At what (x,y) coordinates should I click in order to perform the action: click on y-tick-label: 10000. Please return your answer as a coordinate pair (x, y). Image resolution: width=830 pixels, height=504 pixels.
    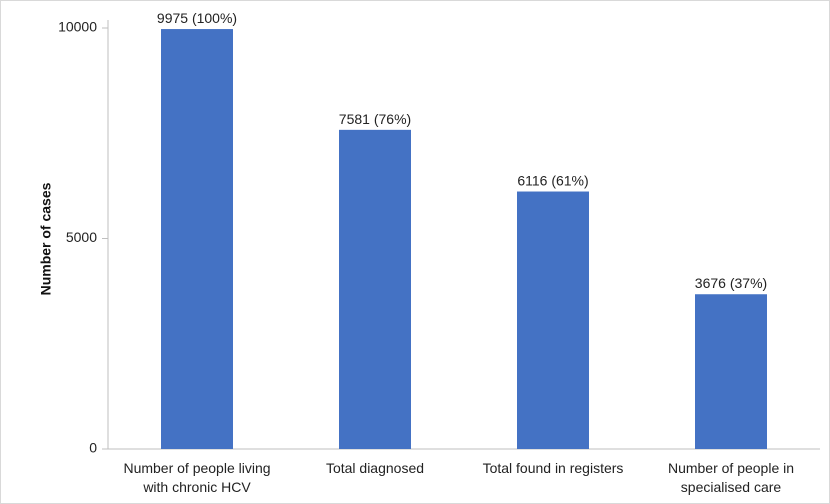
    Looking at the image, I should click on (77, 27).